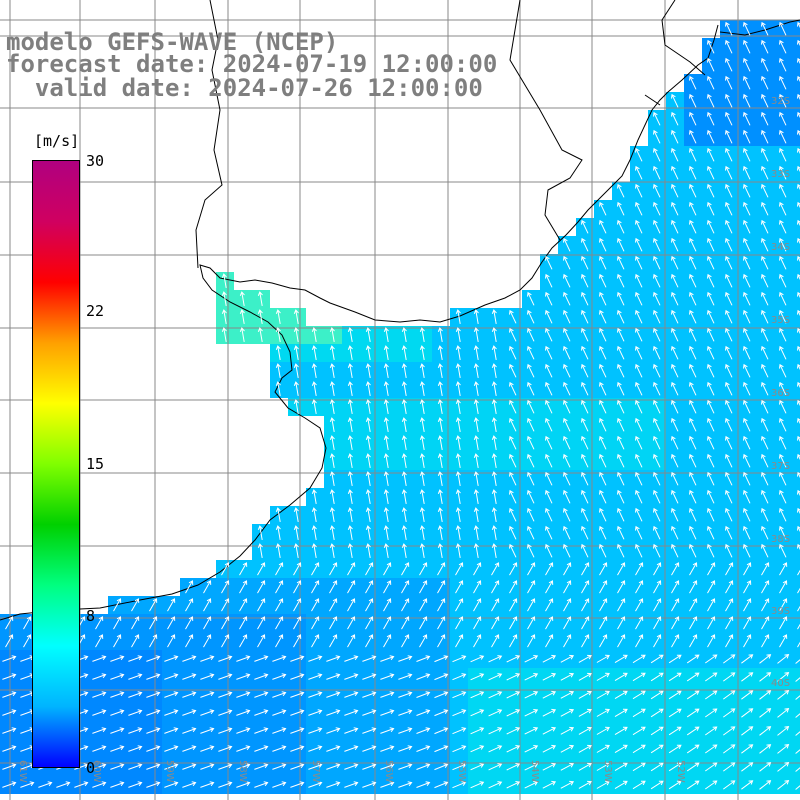  I want to click on lat-label: 35S, so click(780, 320).